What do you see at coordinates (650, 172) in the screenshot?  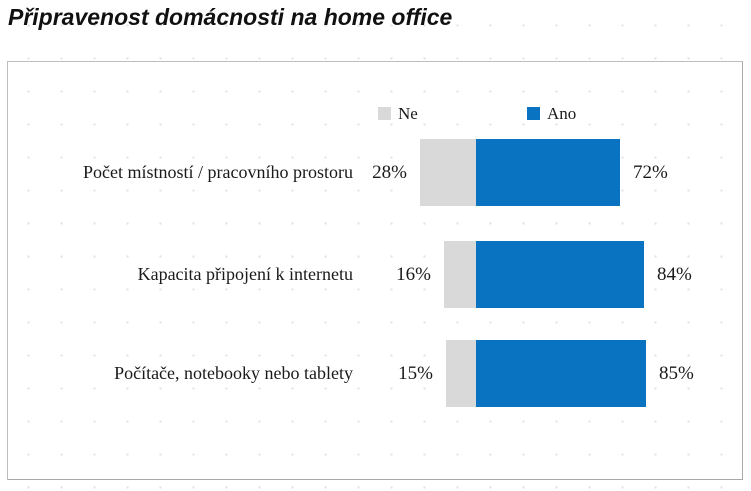 I see `ano-value-label: 72%` at bounding box center [650, 172].